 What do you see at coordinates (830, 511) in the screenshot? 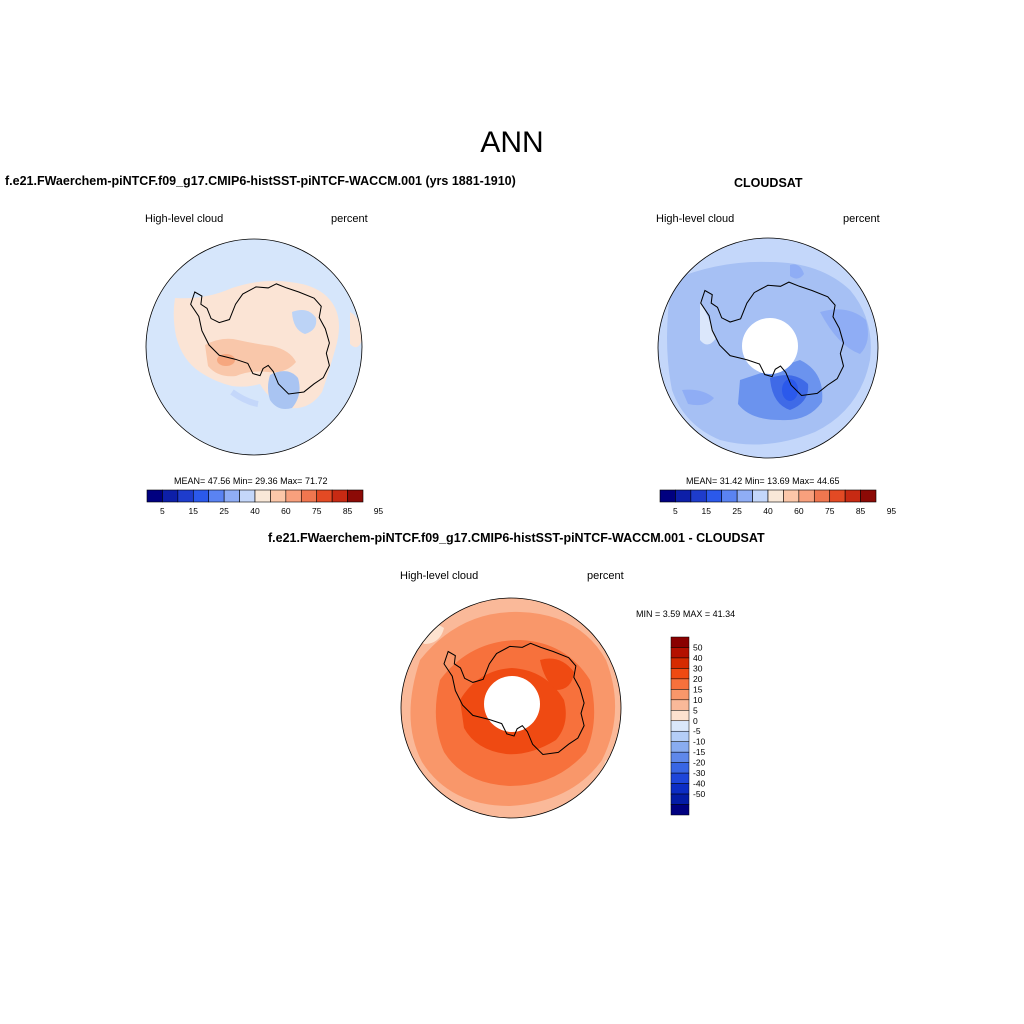
I see `obs-colorbar-tick-label: 75` at bounding box center [830, 511].